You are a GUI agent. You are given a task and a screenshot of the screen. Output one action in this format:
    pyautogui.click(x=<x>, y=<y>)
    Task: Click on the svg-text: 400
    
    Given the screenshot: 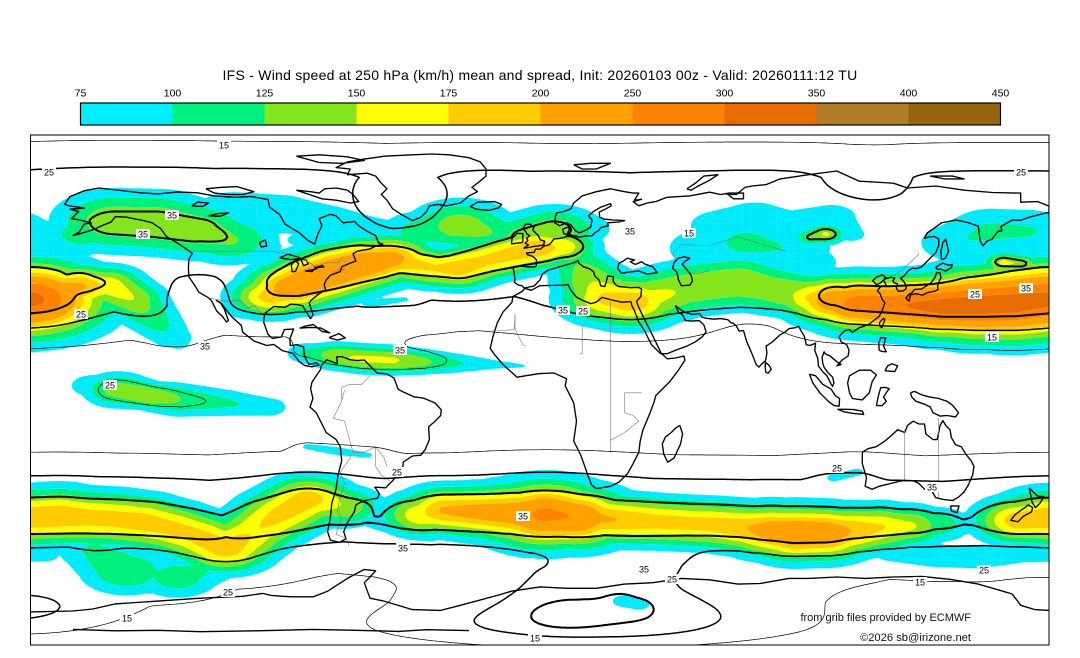 What is the action you would take?
    pyautogui.click(x=909, y=94)
    